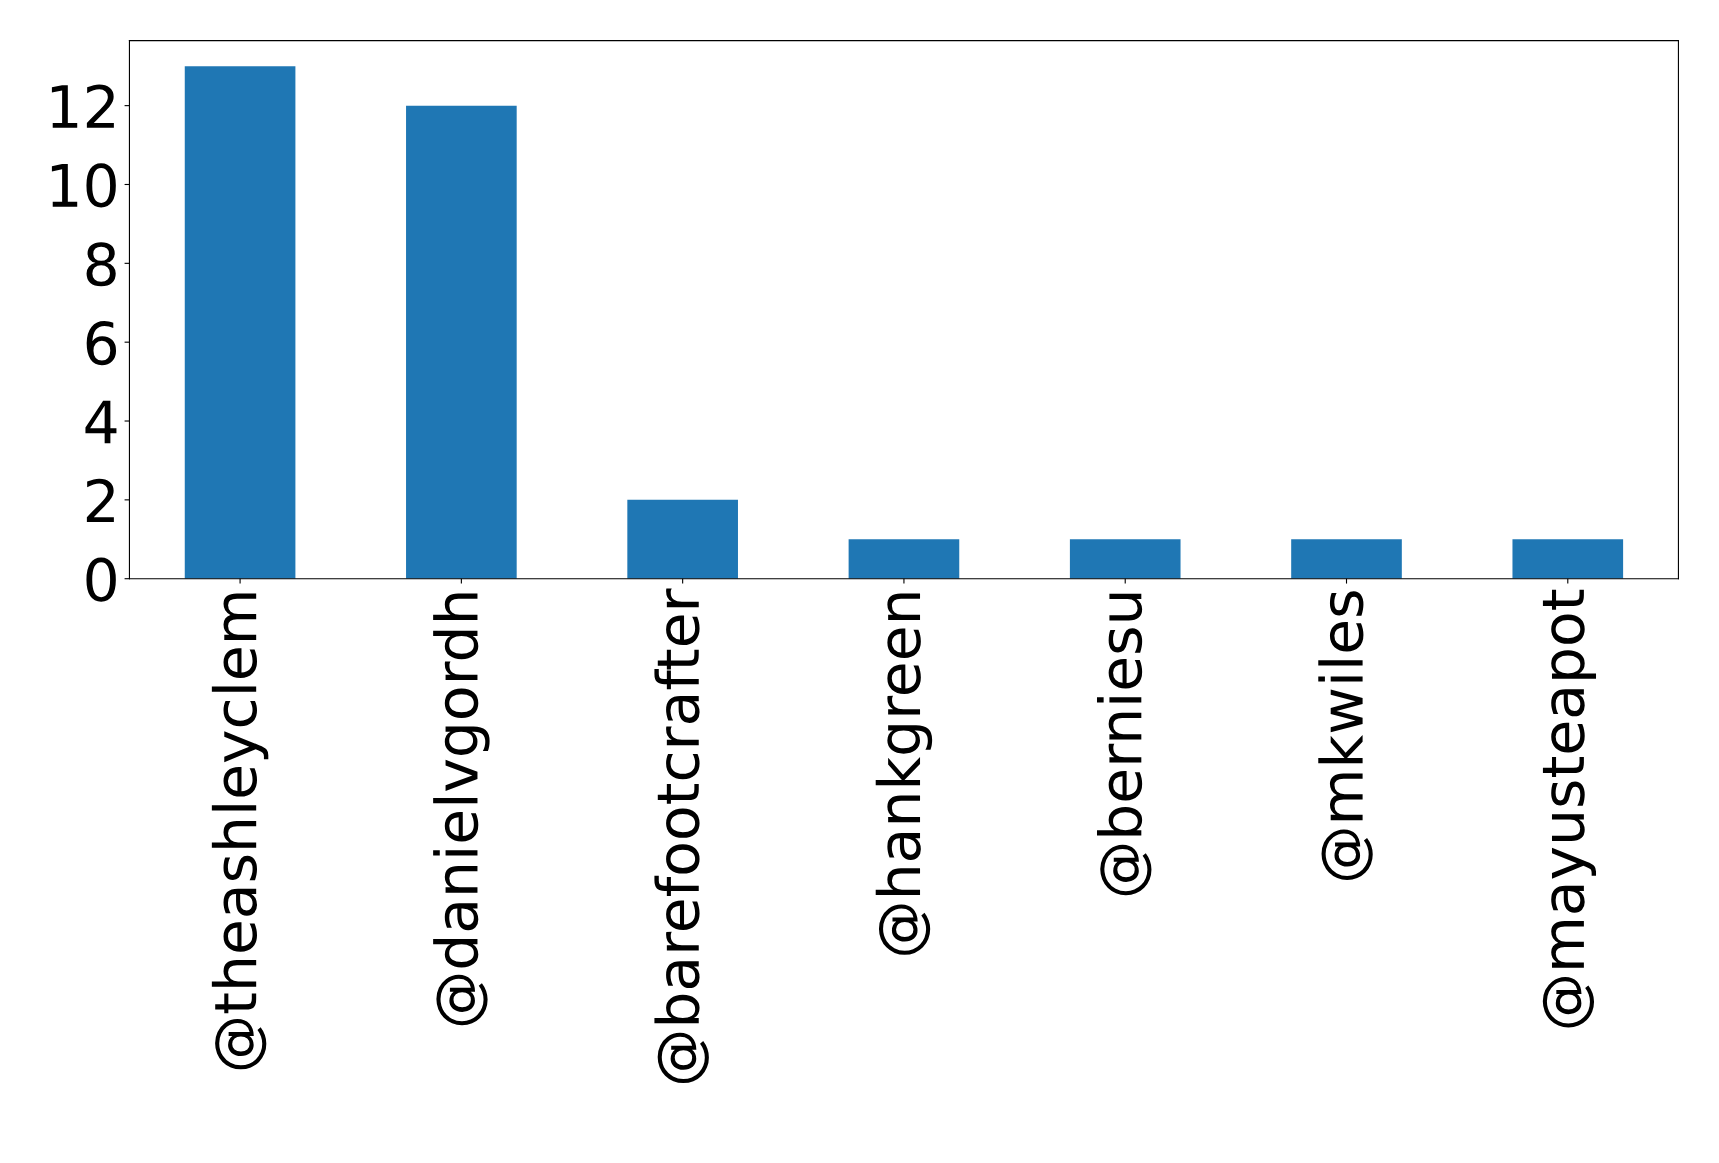 This screenshot has height=1163, width=1719. Describe the element at coordinates (82, 106) in the screenshot. I see `y-tick-label: 12` at that location.